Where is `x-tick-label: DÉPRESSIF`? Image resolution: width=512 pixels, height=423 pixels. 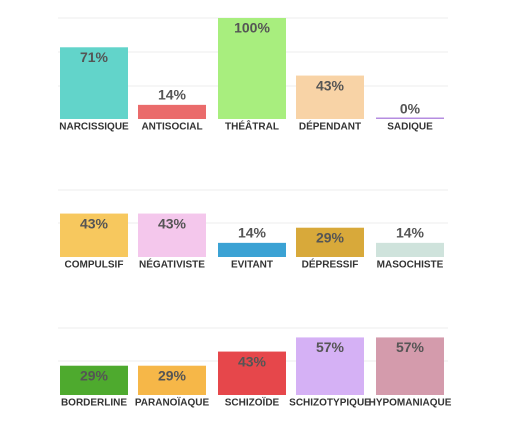 x-tick-label: DÉPRESSIF is located at coordinates (330, 264).